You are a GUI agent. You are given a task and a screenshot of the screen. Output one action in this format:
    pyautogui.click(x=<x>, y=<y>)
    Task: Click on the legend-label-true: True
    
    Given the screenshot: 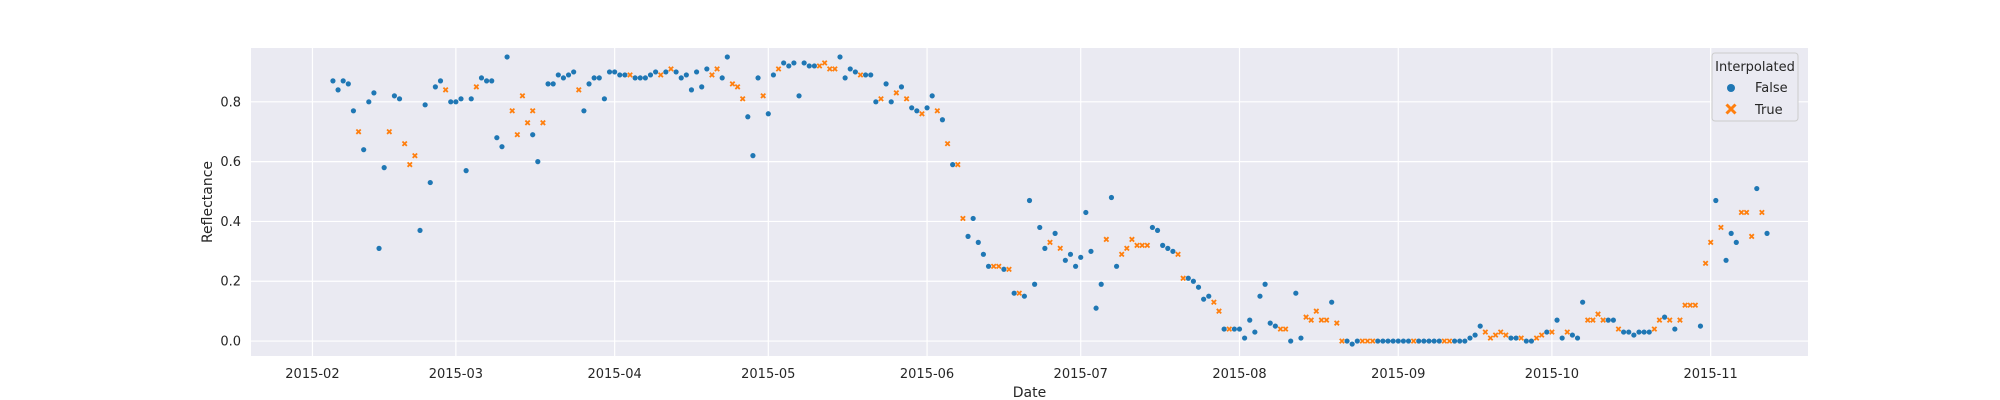 What is the action you would take?
    pyautogui.click(x=1768, y=110)
    